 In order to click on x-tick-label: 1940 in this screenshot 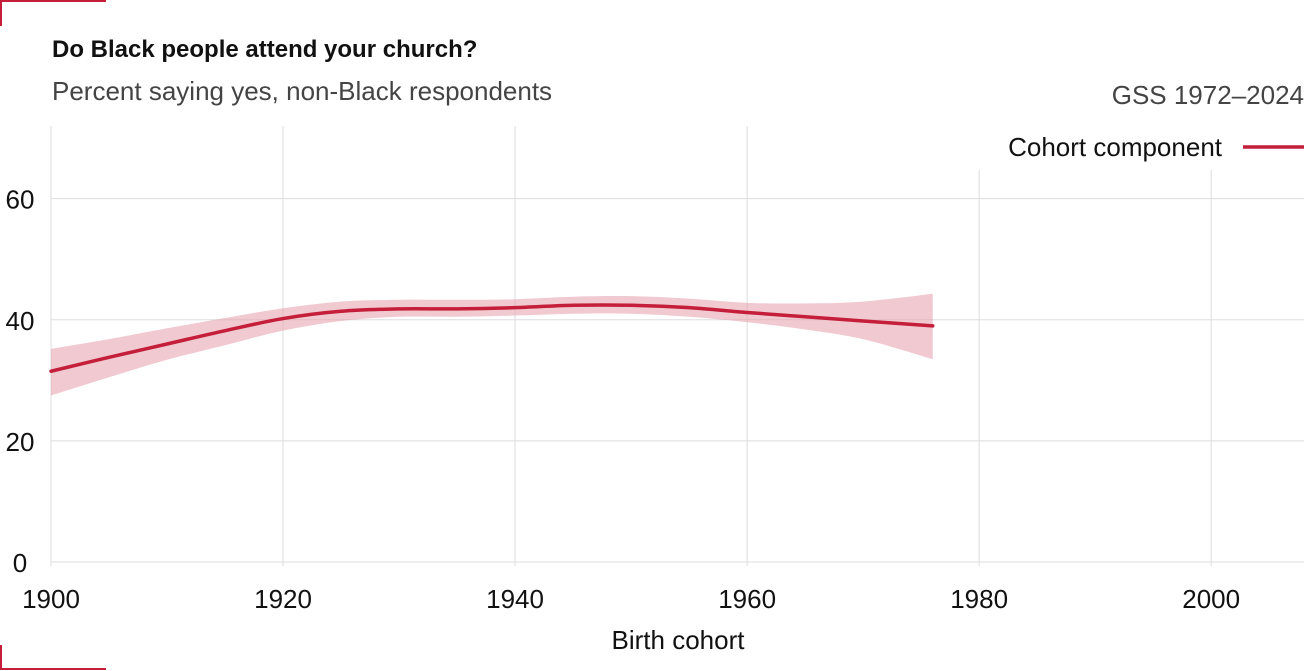, I will do `click(515, 599)`.